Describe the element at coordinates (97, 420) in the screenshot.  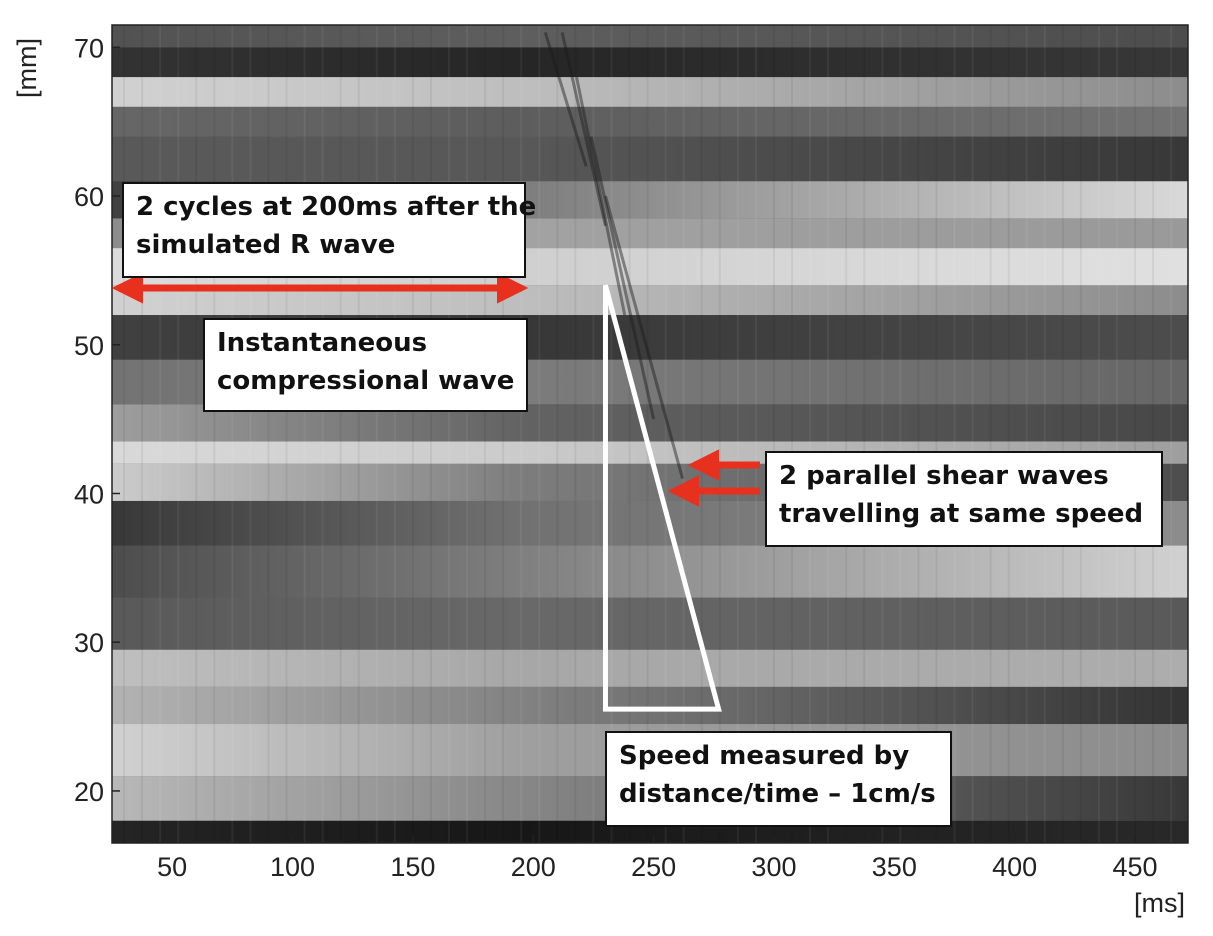
I see `y-axis-ticks: 20 30 40 50 60 70` at that location.